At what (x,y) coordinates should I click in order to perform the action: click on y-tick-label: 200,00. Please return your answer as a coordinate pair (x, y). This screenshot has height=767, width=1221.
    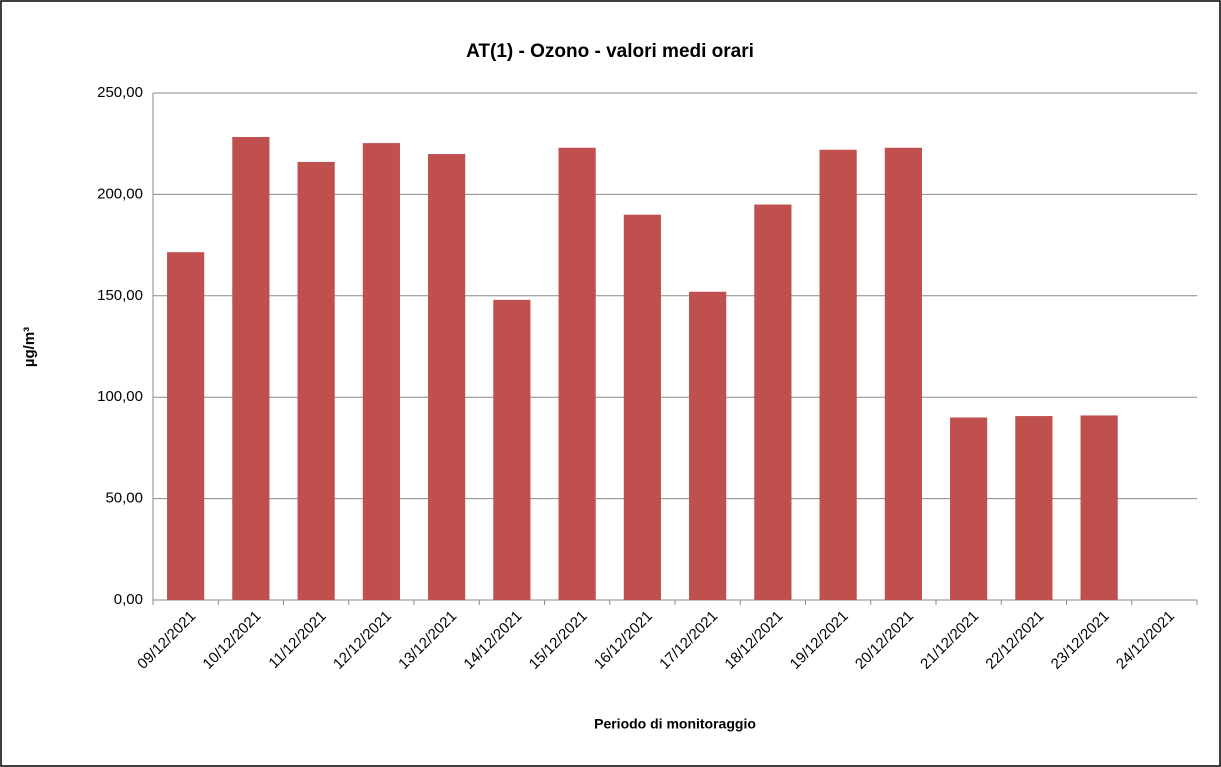
    Looking at the image, I should click on (120, 193).